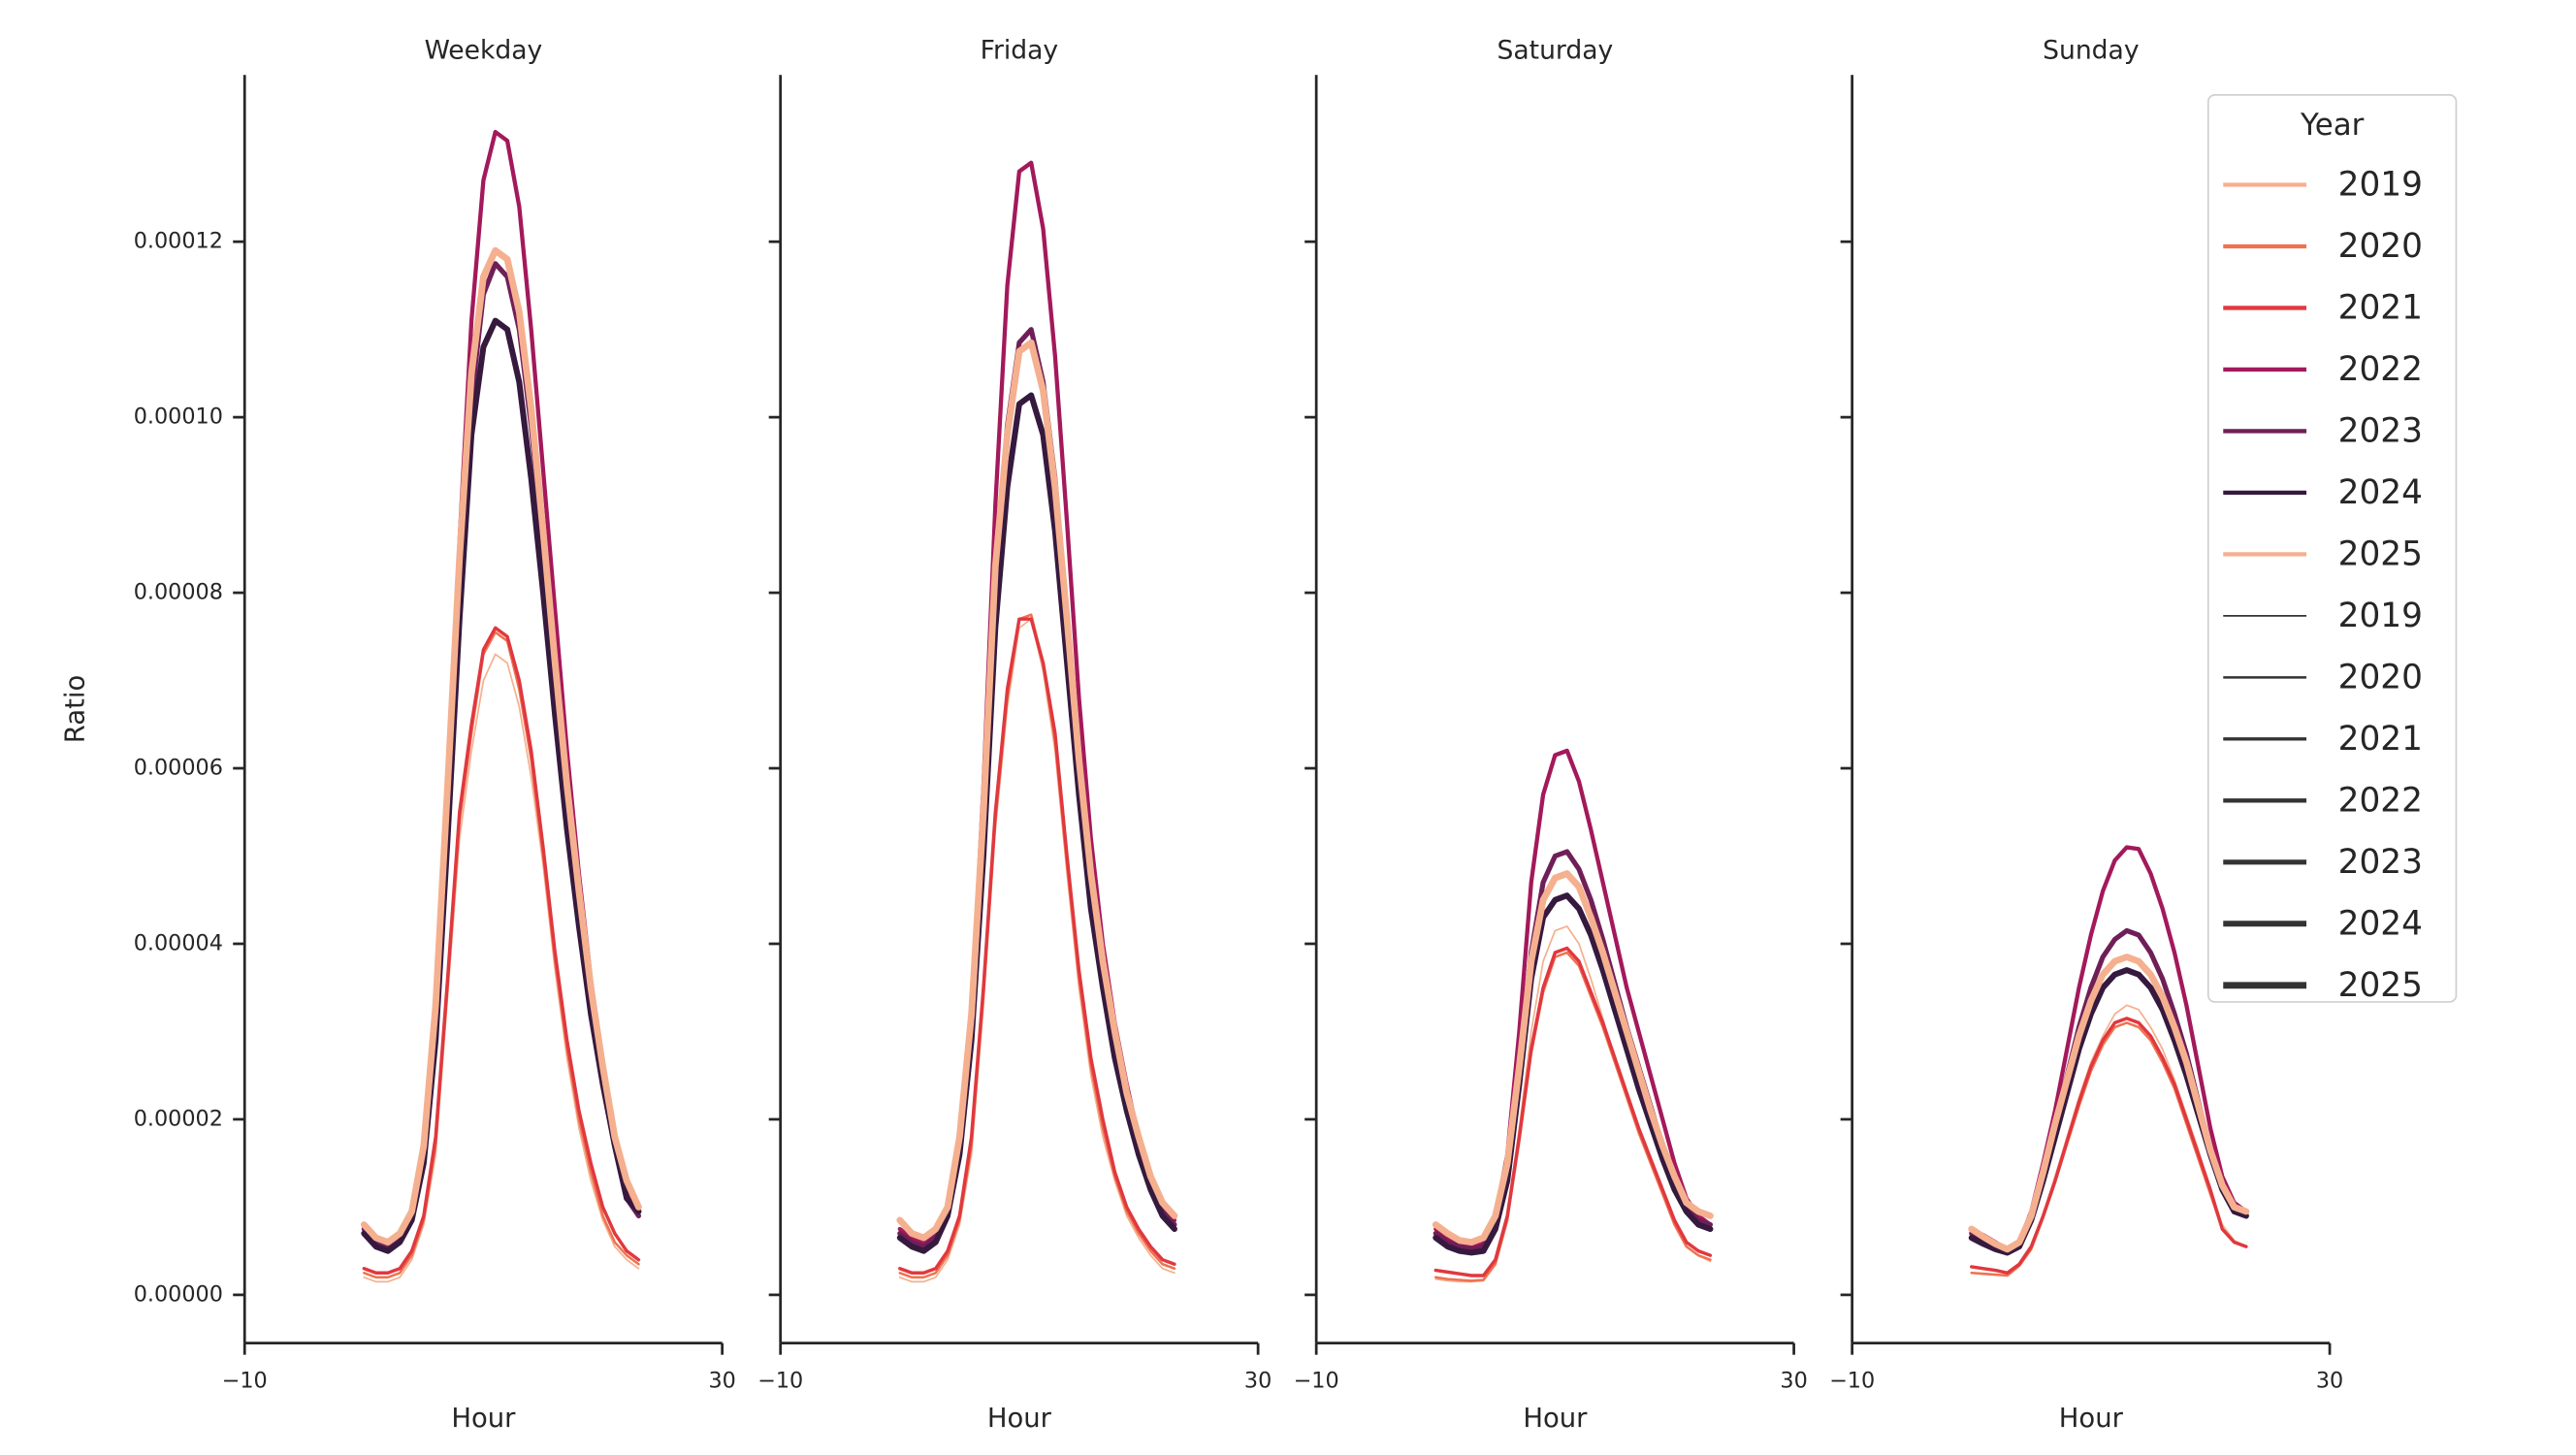 This screenshot has width=2576, height=1455. Describe the element at coordinates (2380, 492) in the screenshot. I see `legend-label: 2024` at that location.